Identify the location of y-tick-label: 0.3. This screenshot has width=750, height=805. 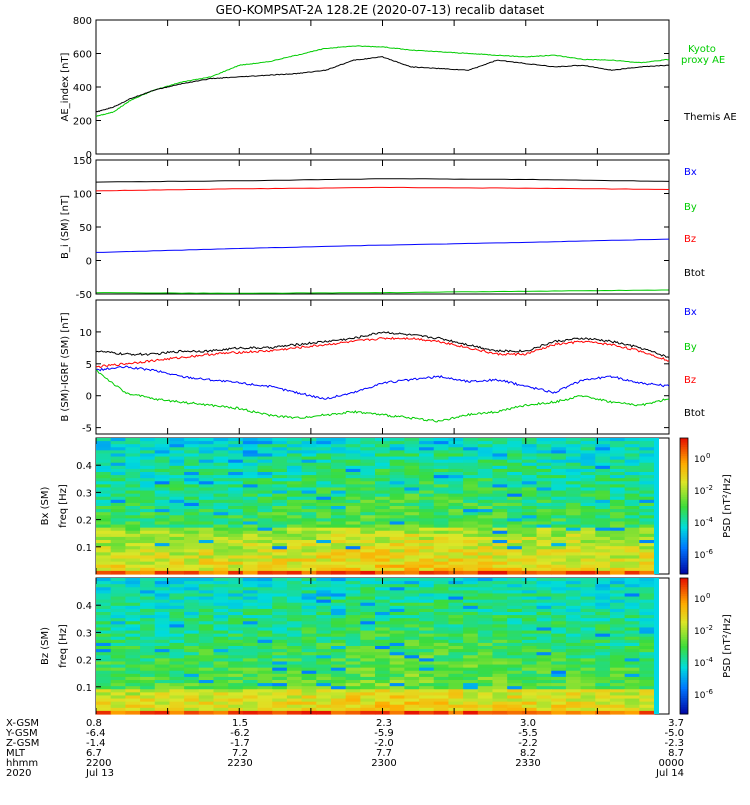
(84, 493).